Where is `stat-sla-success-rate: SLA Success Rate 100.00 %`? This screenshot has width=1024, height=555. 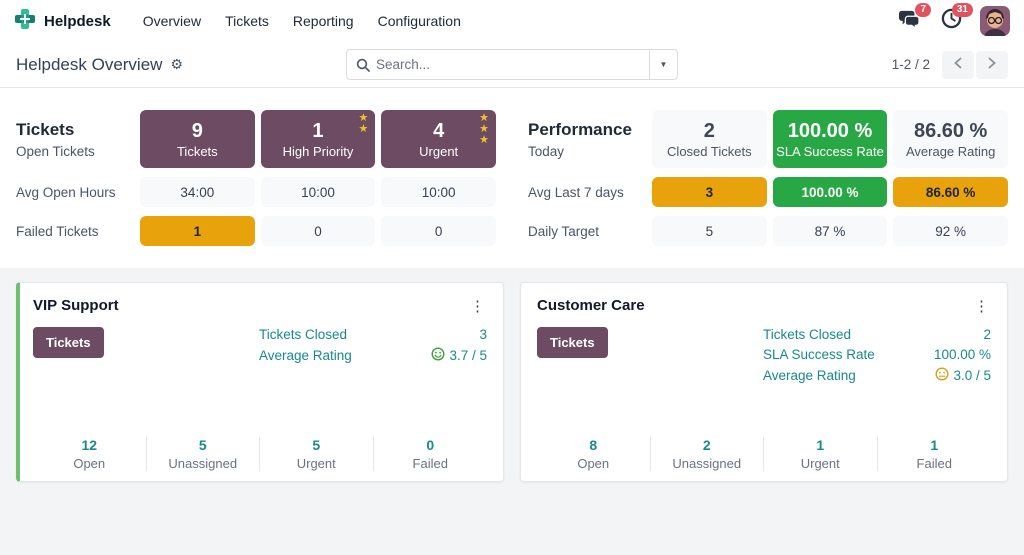 stat-sla-success-rate: SLA Success Rate 100.00 % is located at coordinates (877, 354).